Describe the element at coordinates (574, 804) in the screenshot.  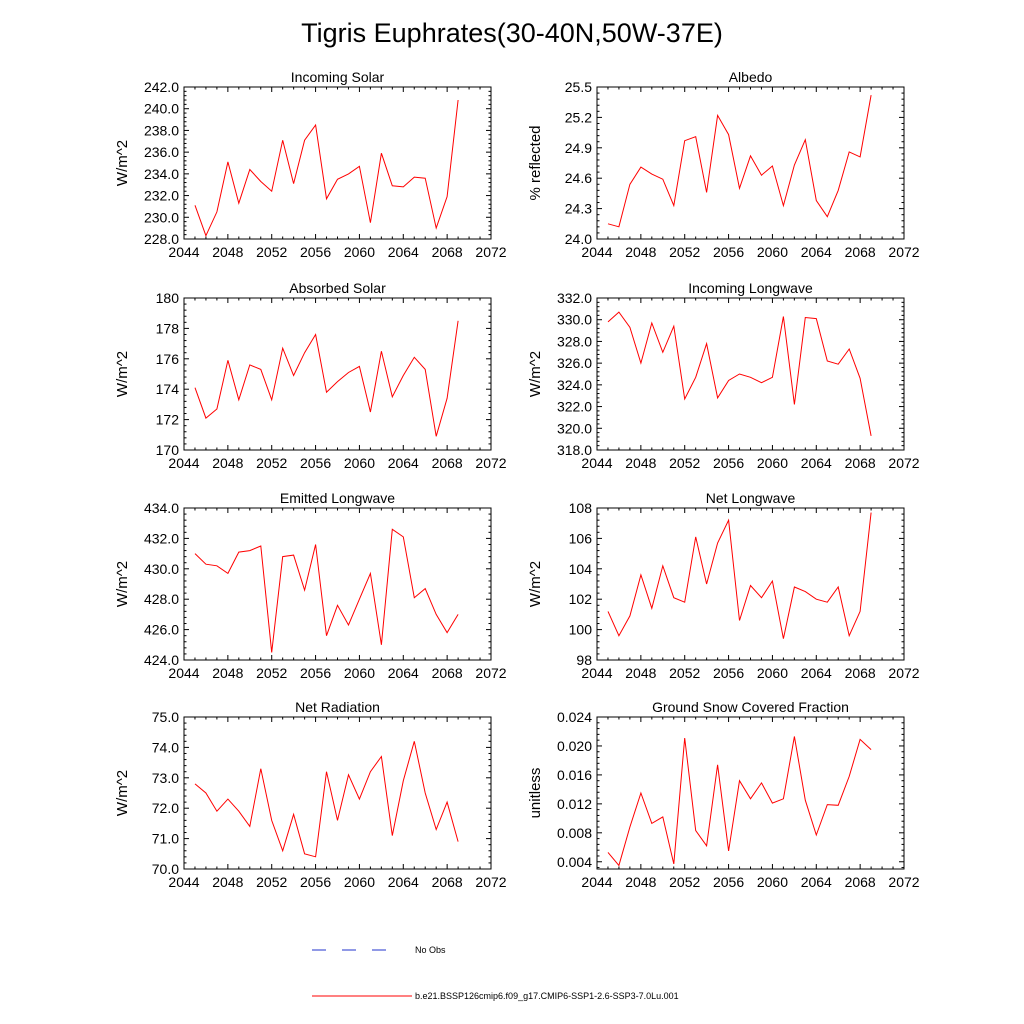
I see `y-tick-label: 0.012` at that location.